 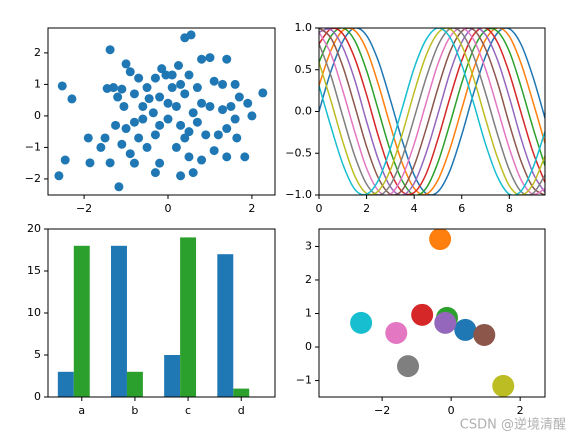 I want to click on x-tick-label: 4, so click(x=414, y=208).